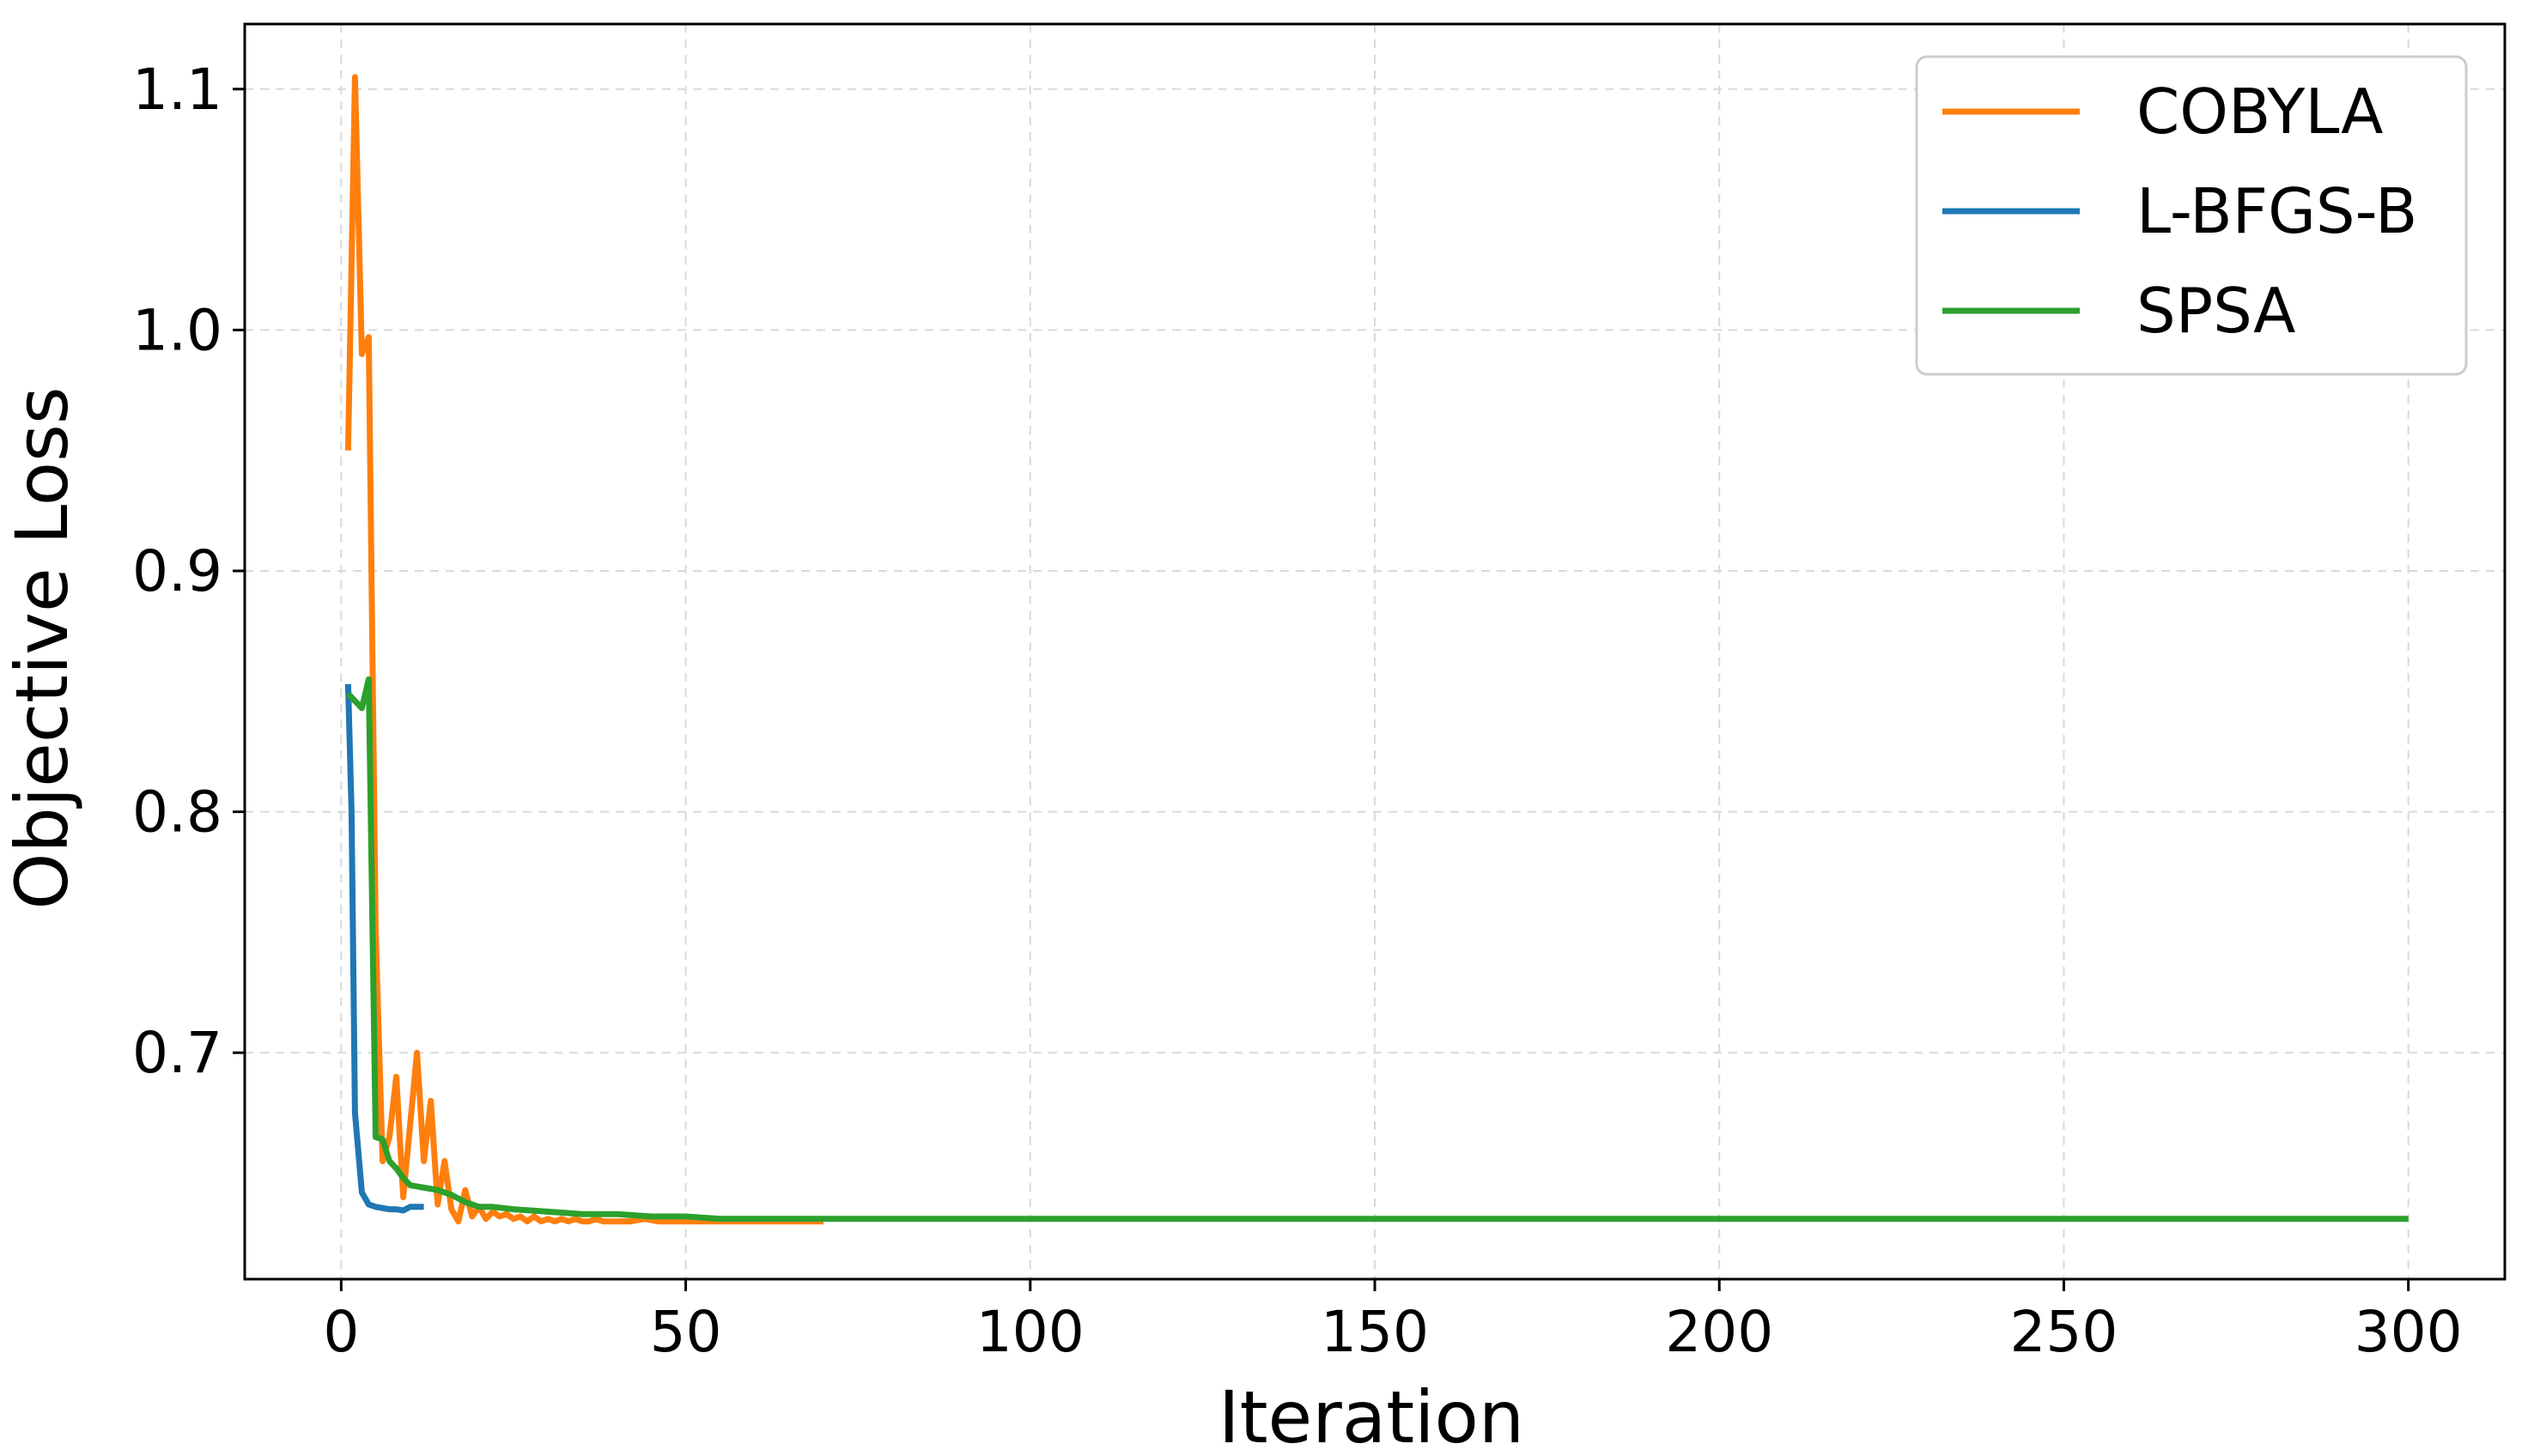  I want to click on x-tick-label: 100, so click(1031, 1332).